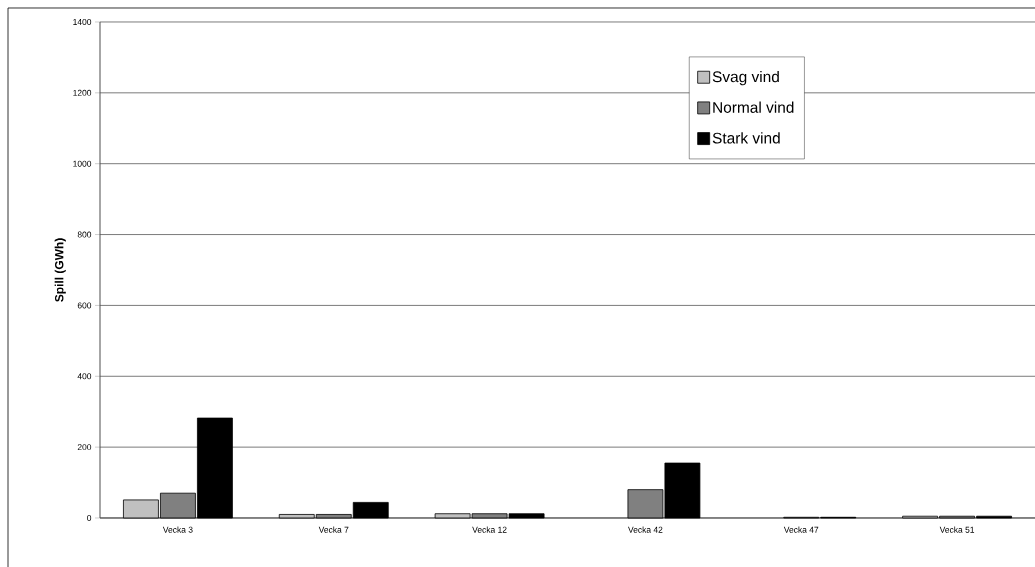 Image resolution: width=1035 pixels, height=567 pixels. What do you see at coordinates (957, 529) in the screenshot?
I see `x-tick-label: Vecka 51` at bounding box center [957, 529].